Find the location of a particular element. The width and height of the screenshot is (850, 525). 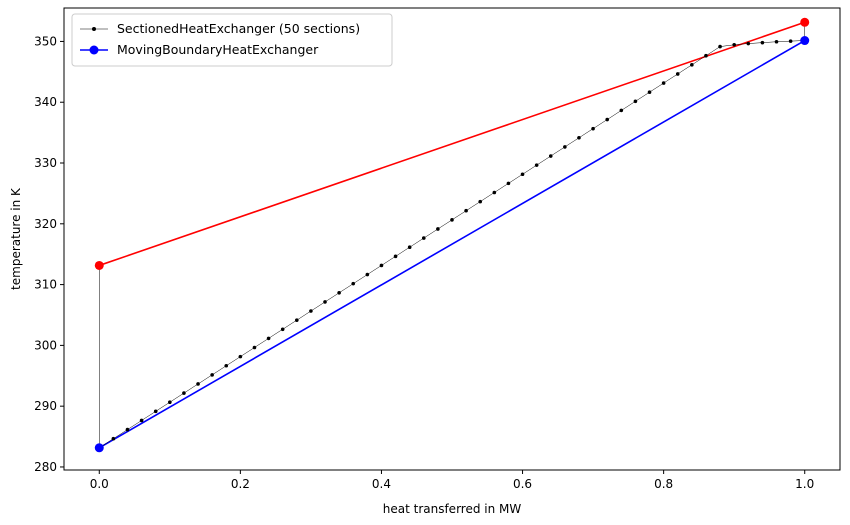

x-axis-title: heat transferred in MW is located at coordinates (452, 509).